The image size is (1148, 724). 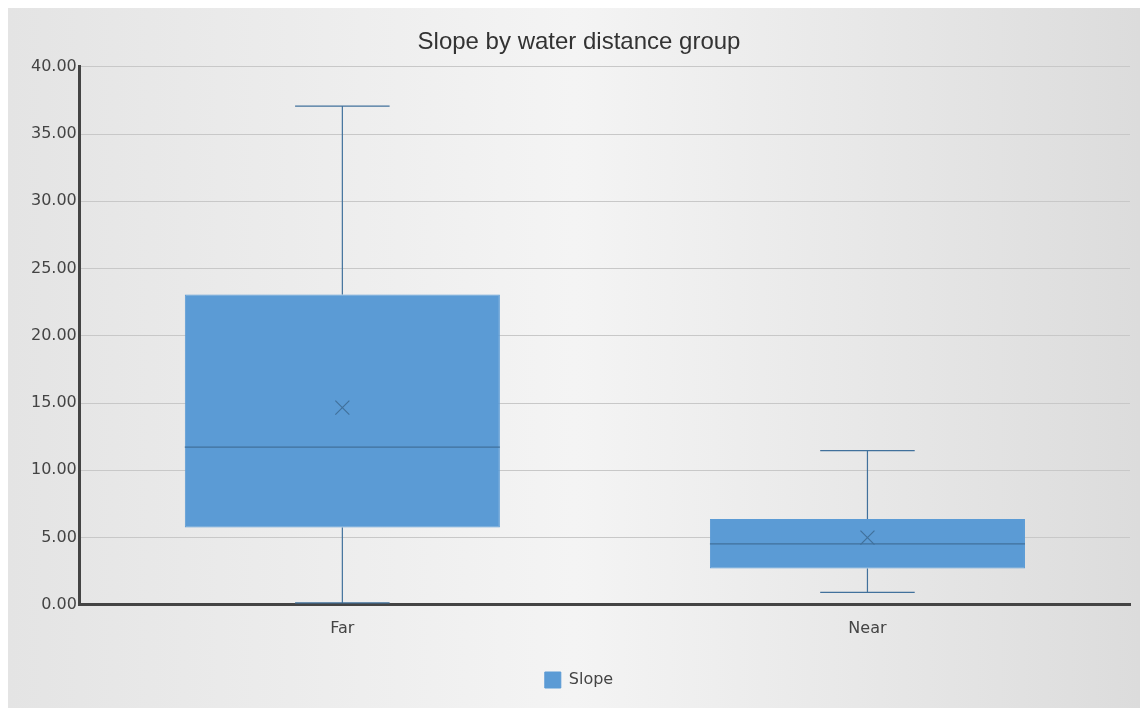 I want to click on y-tick-label: 20.00, so click(x=53, y=334).